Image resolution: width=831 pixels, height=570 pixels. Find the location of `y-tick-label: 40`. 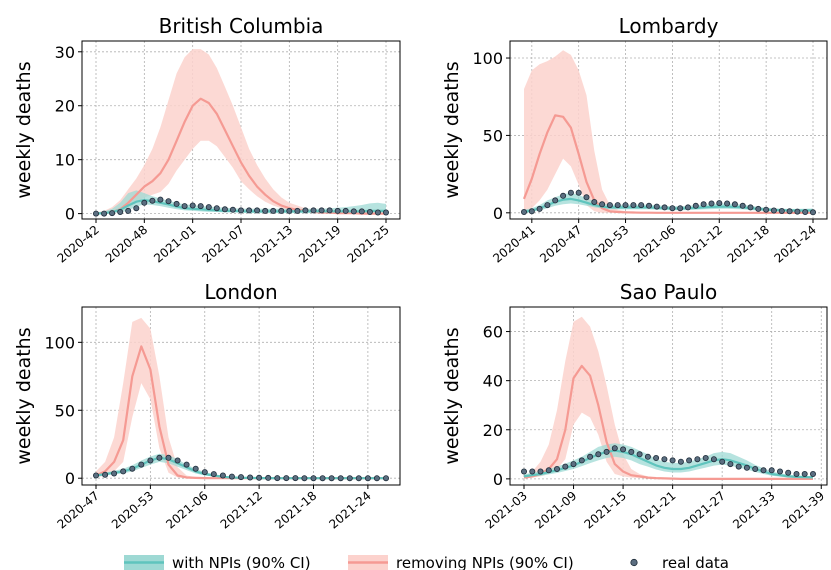

y-tick-label: 40 is located at coordinates (493, 381).